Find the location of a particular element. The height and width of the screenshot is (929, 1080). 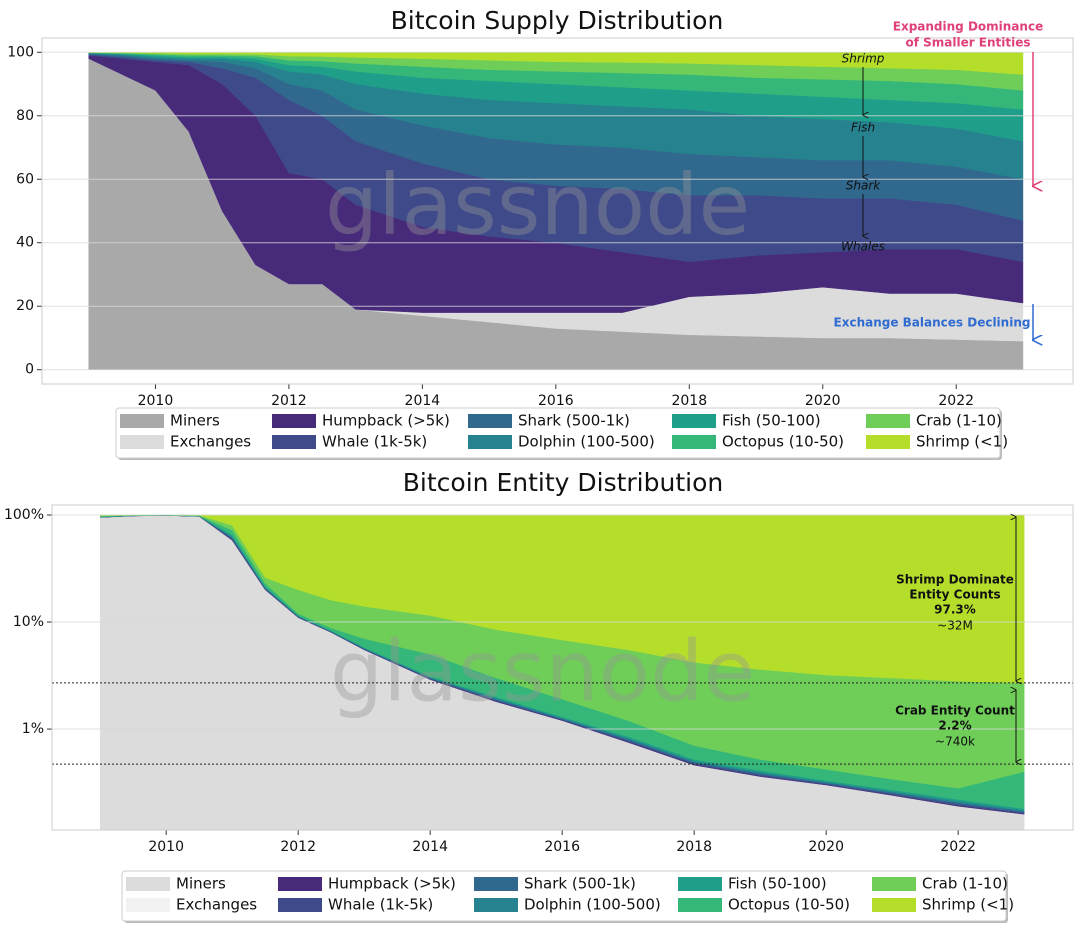

annotation: Entity Counts is located at coordinates (954, 595).